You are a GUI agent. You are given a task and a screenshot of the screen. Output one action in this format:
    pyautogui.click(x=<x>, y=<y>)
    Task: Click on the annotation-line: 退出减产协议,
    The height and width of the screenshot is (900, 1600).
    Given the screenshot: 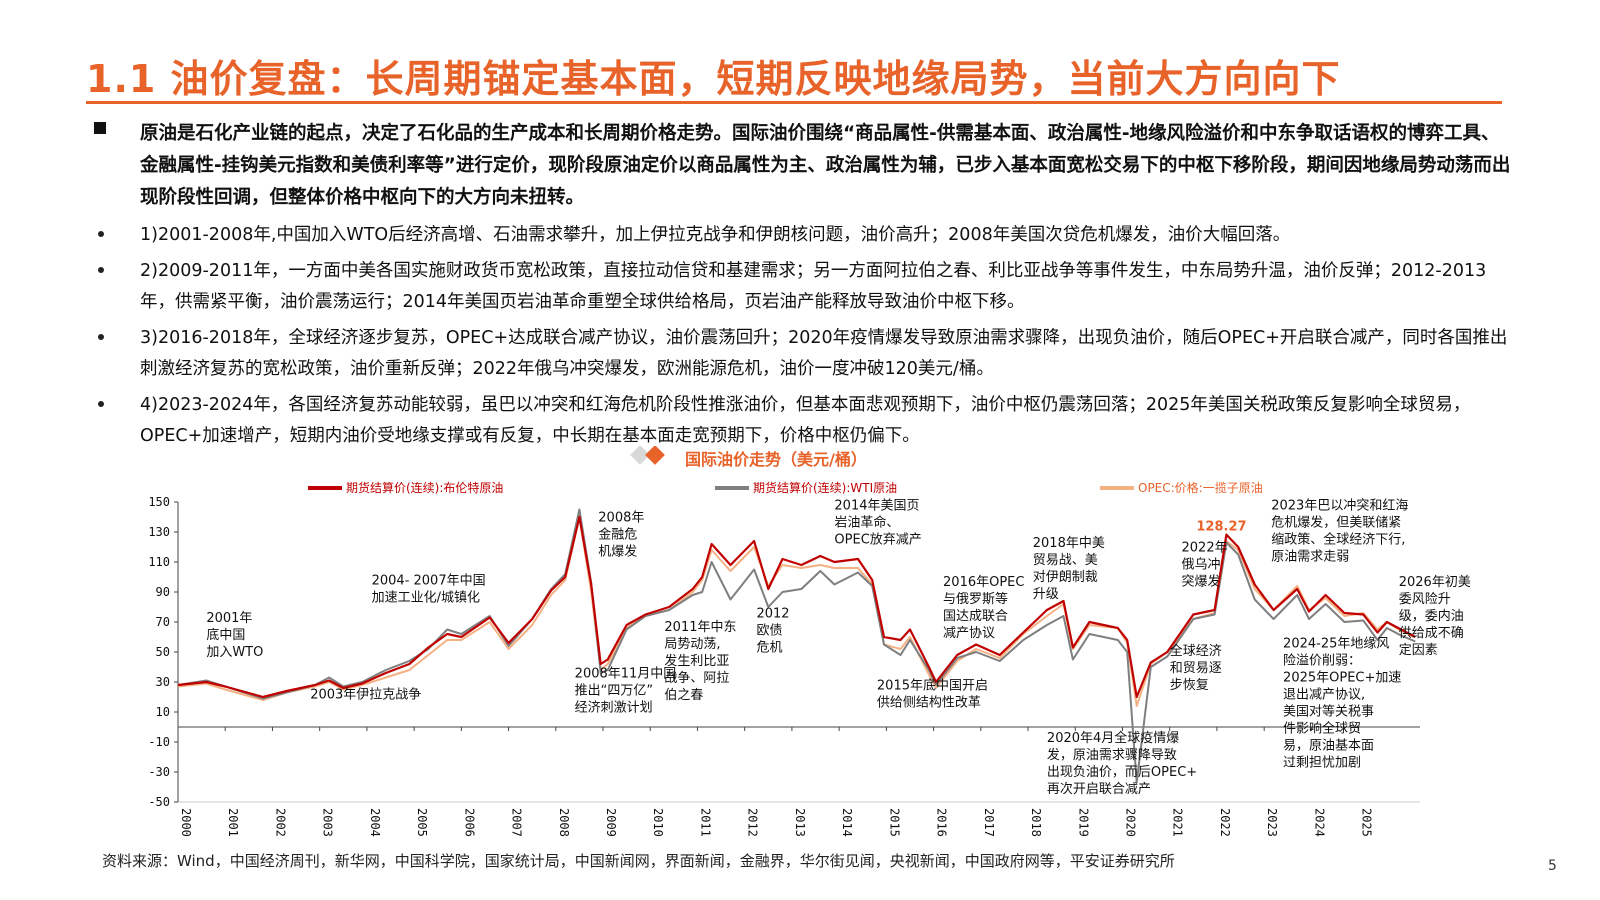 What is the action you would take?
    pyautogui.click(x=1324, y=695)
    